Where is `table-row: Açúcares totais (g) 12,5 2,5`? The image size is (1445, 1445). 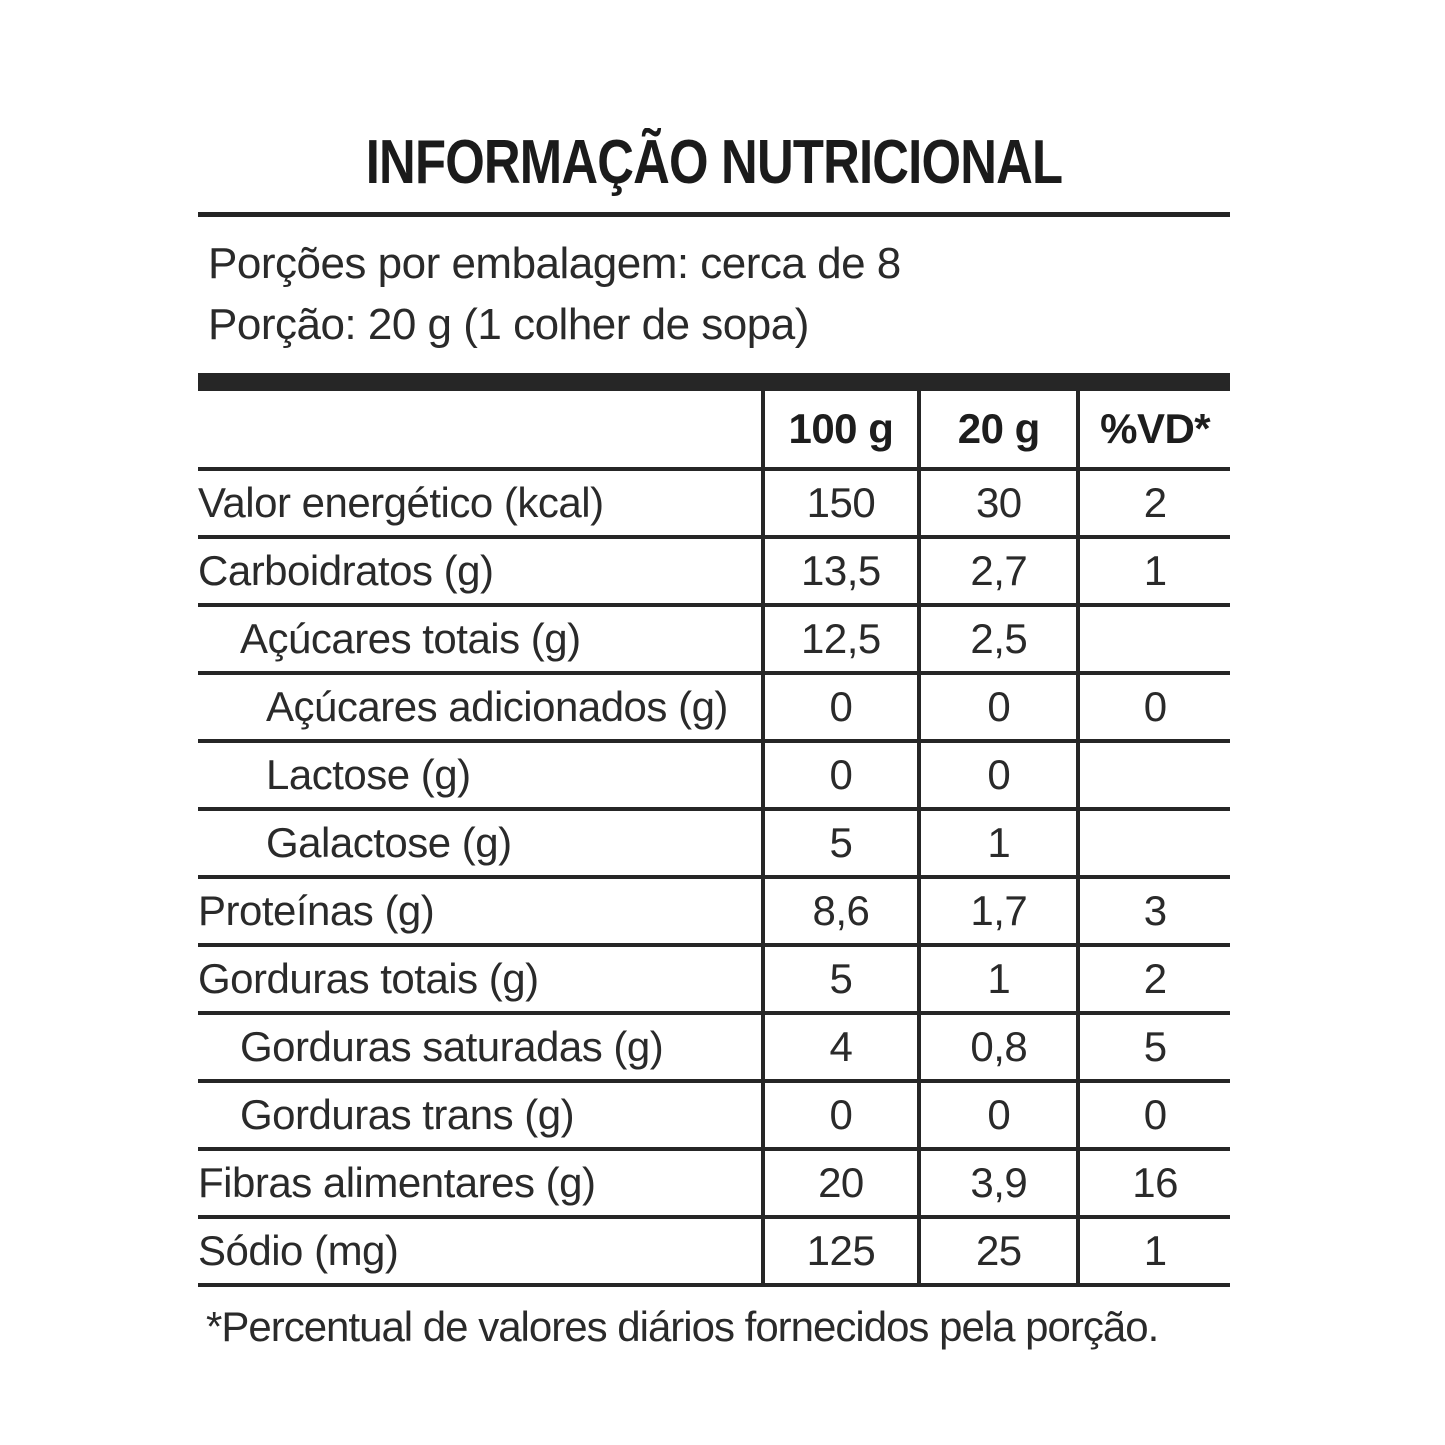 table-row: Açúcares totais (g) 12,5 2,5 is located at coordinates (714, 640).